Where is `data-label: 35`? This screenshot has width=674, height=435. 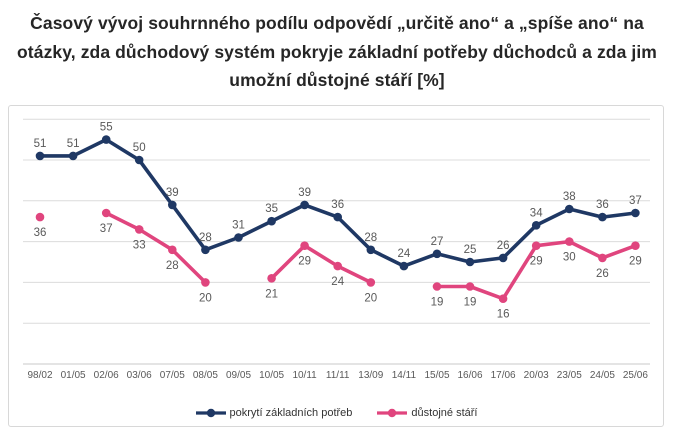
data-label: 35 is located at coordinates (271, 209).